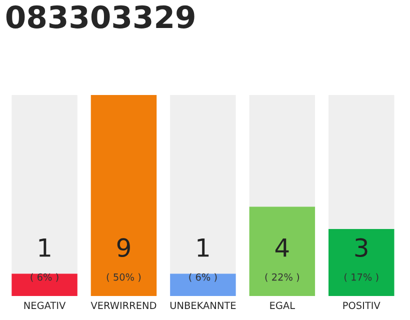 The image size is (410, 320). Describe the element at coordinates (361, 306) in the screenshot. I see `x-tick-label: POSITIV` at that location.